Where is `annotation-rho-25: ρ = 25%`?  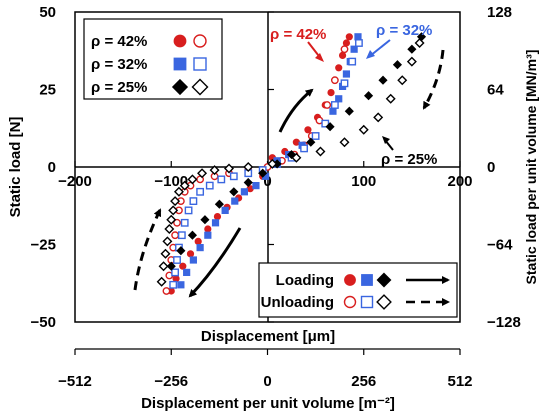 annotation-rho-25: ρ = 25% is located at coordinates (409, 159).